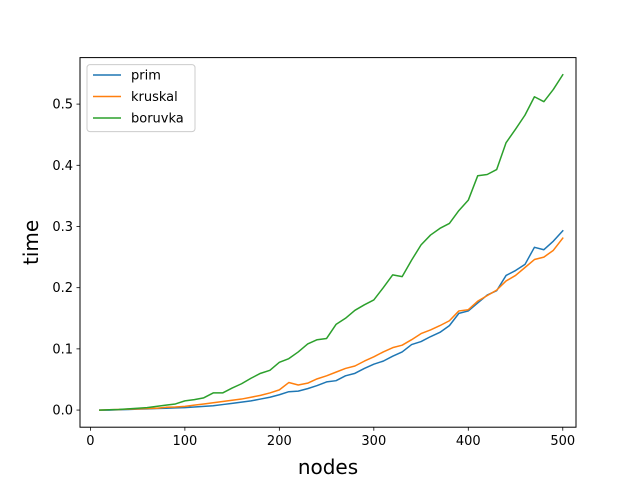 This screenshot has height=480, width=640. I want to click on x-tick-label: 200, so click(279, 441).